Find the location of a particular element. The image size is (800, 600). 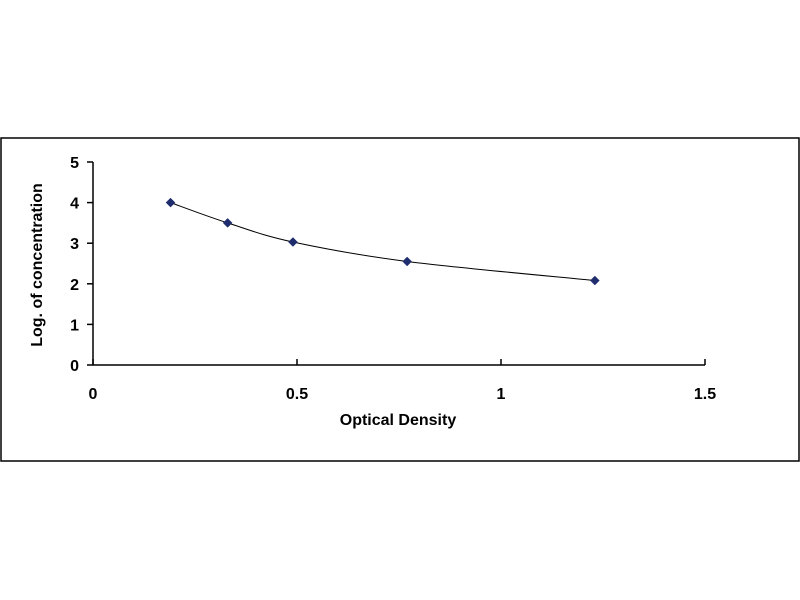

y-tick-label: 2 is located at coordinates (74, 285).